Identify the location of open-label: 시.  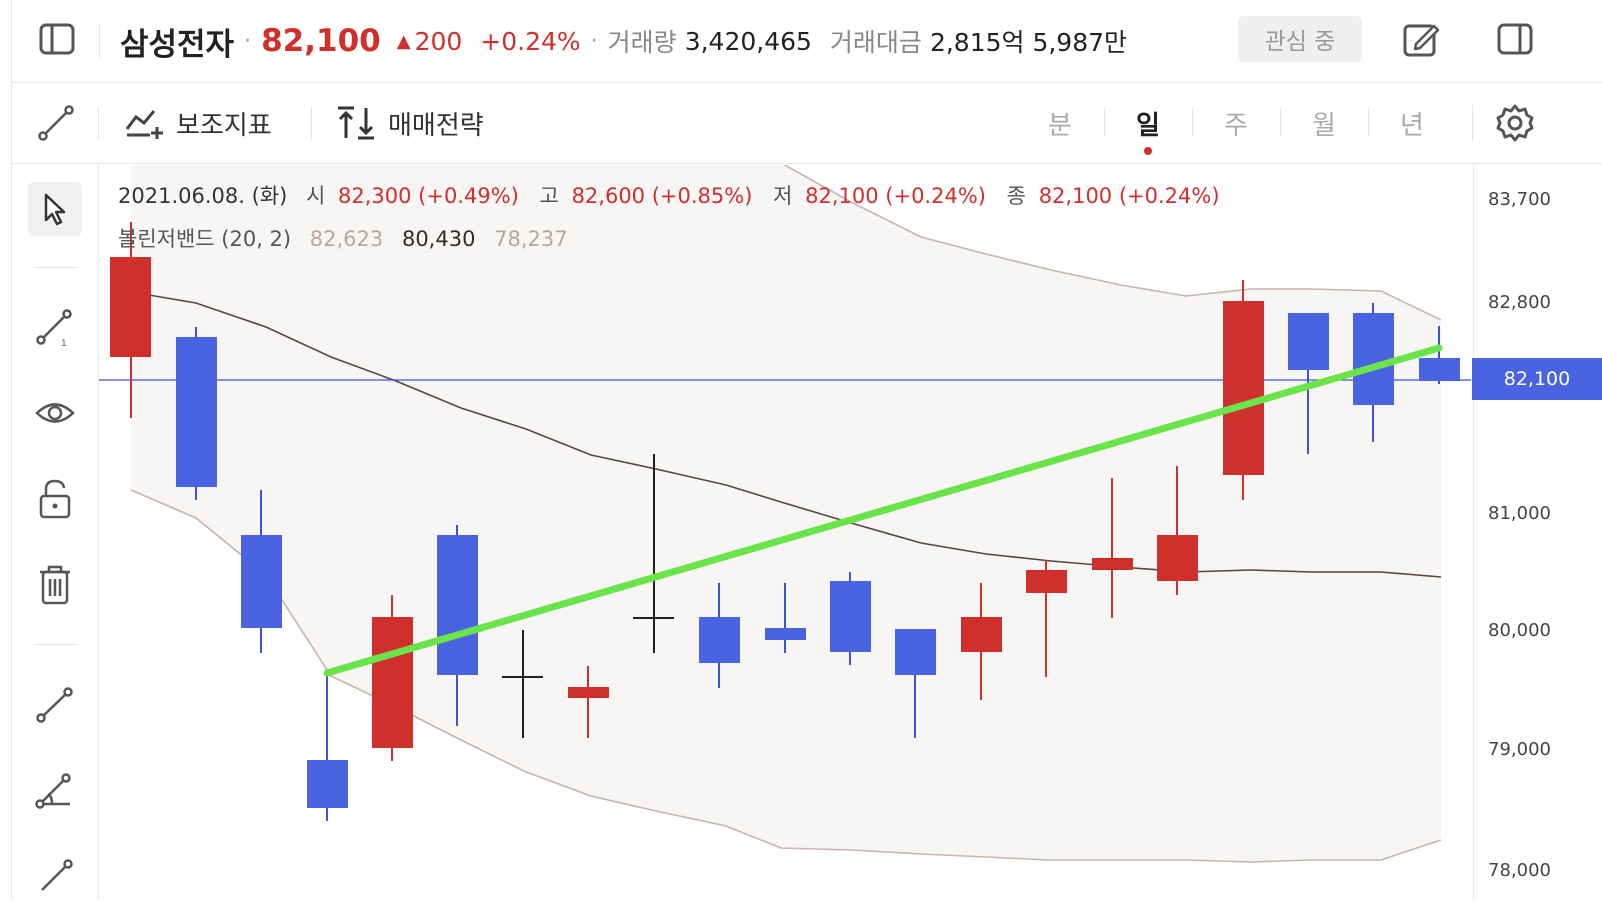
(315, 196).